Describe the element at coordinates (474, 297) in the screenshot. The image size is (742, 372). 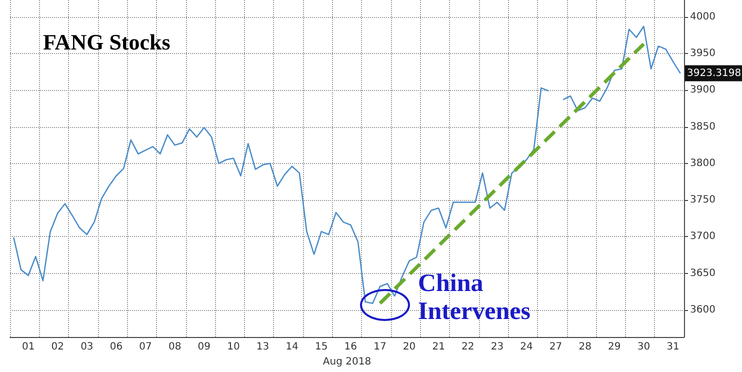
I see `annotation: China Intervenes` at that location.